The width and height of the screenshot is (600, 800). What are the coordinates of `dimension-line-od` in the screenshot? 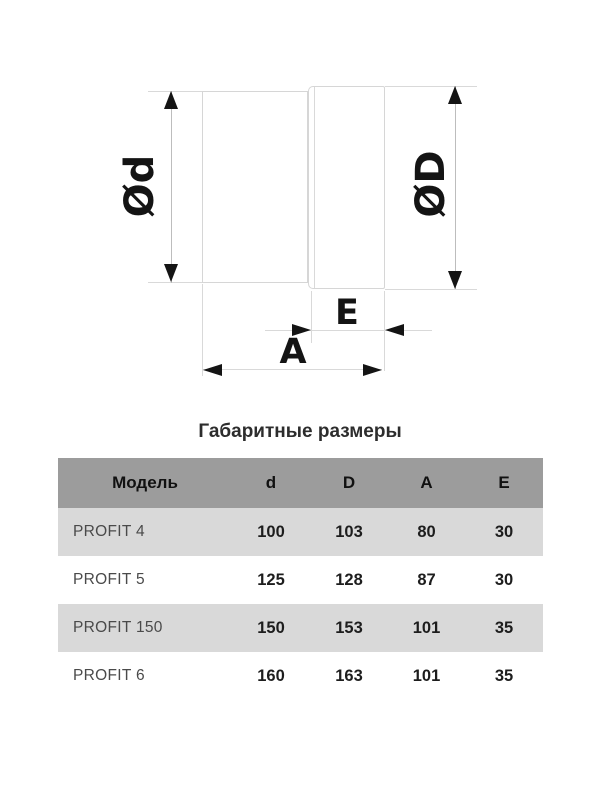 It's located at (171, 187).